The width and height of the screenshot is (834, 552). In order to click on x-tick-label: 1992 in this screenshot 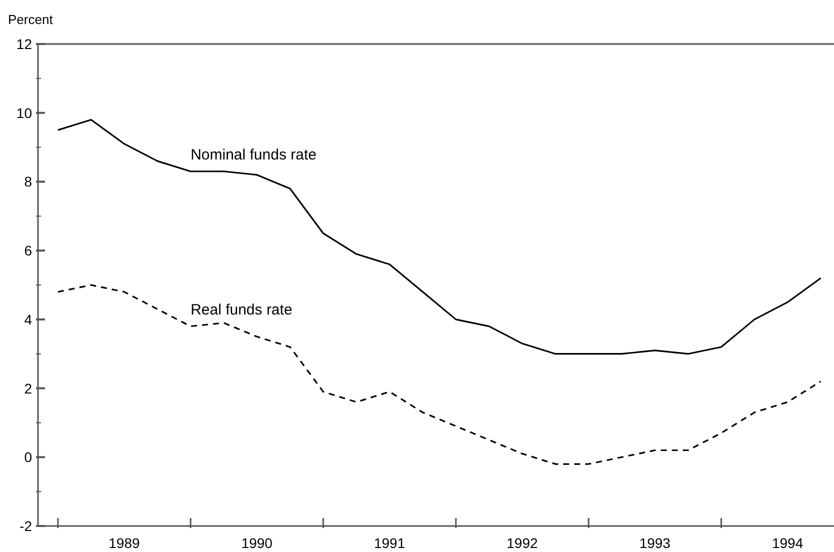, I will do `click(522, 543)`.